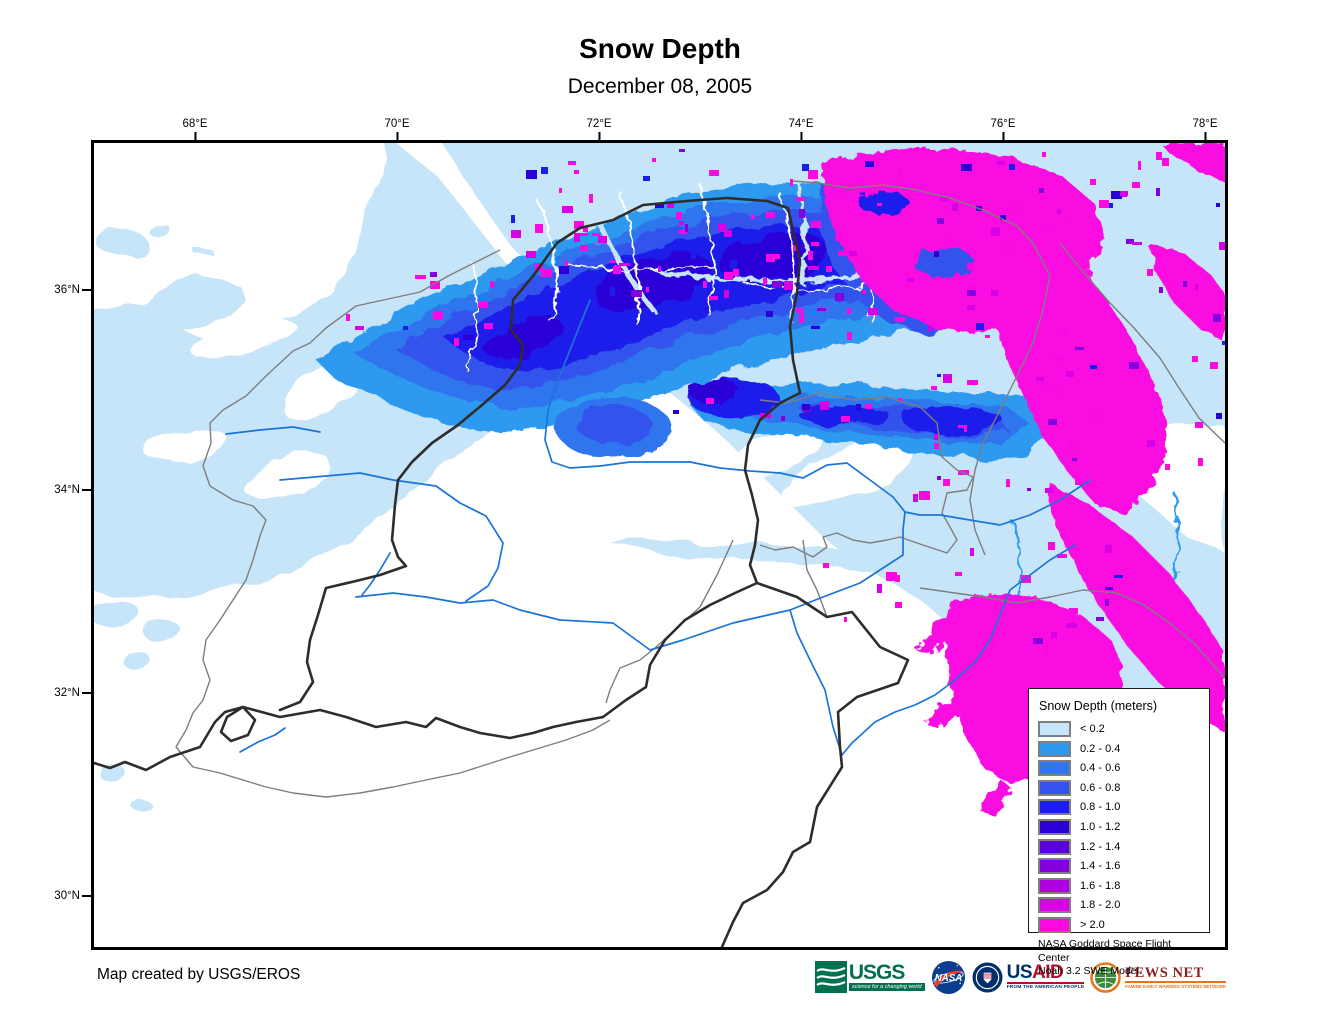 The height and width of the screenshot is (1020, 1320). I want to click on usgs-wordmark: USGS science for a changing world, so click(886, 976).